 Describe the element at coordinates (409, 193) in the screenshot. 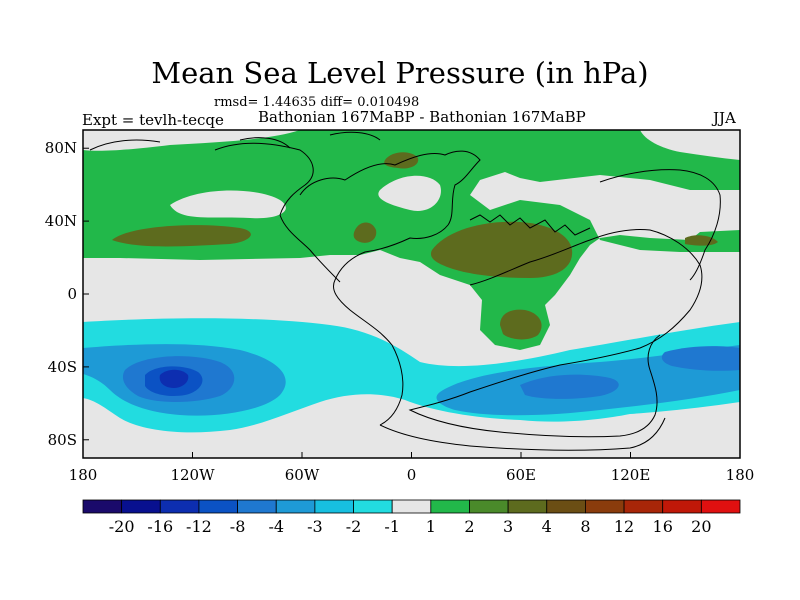

I see `contour-region-neutral-atlantic` at that location.